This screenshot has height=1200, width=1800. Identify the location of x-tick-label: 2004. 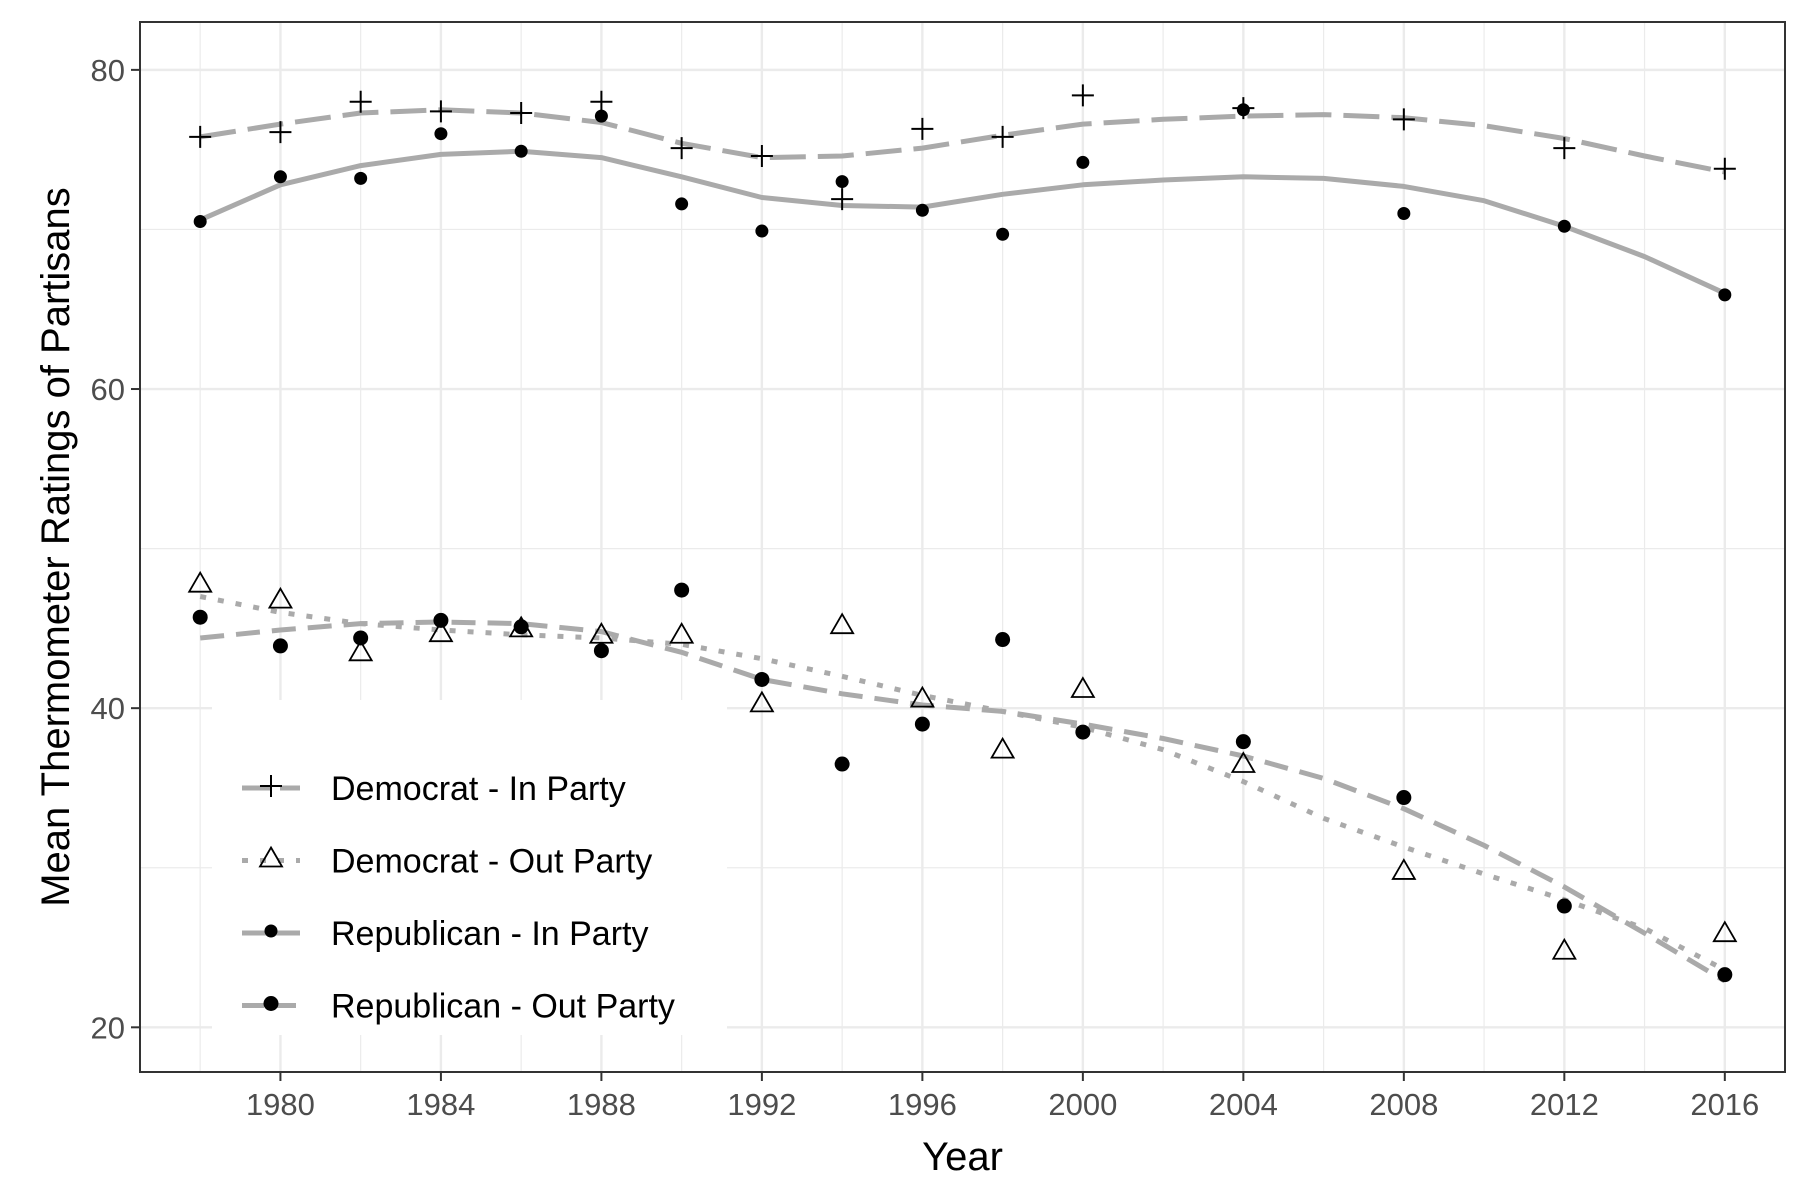
(1243, 1104).